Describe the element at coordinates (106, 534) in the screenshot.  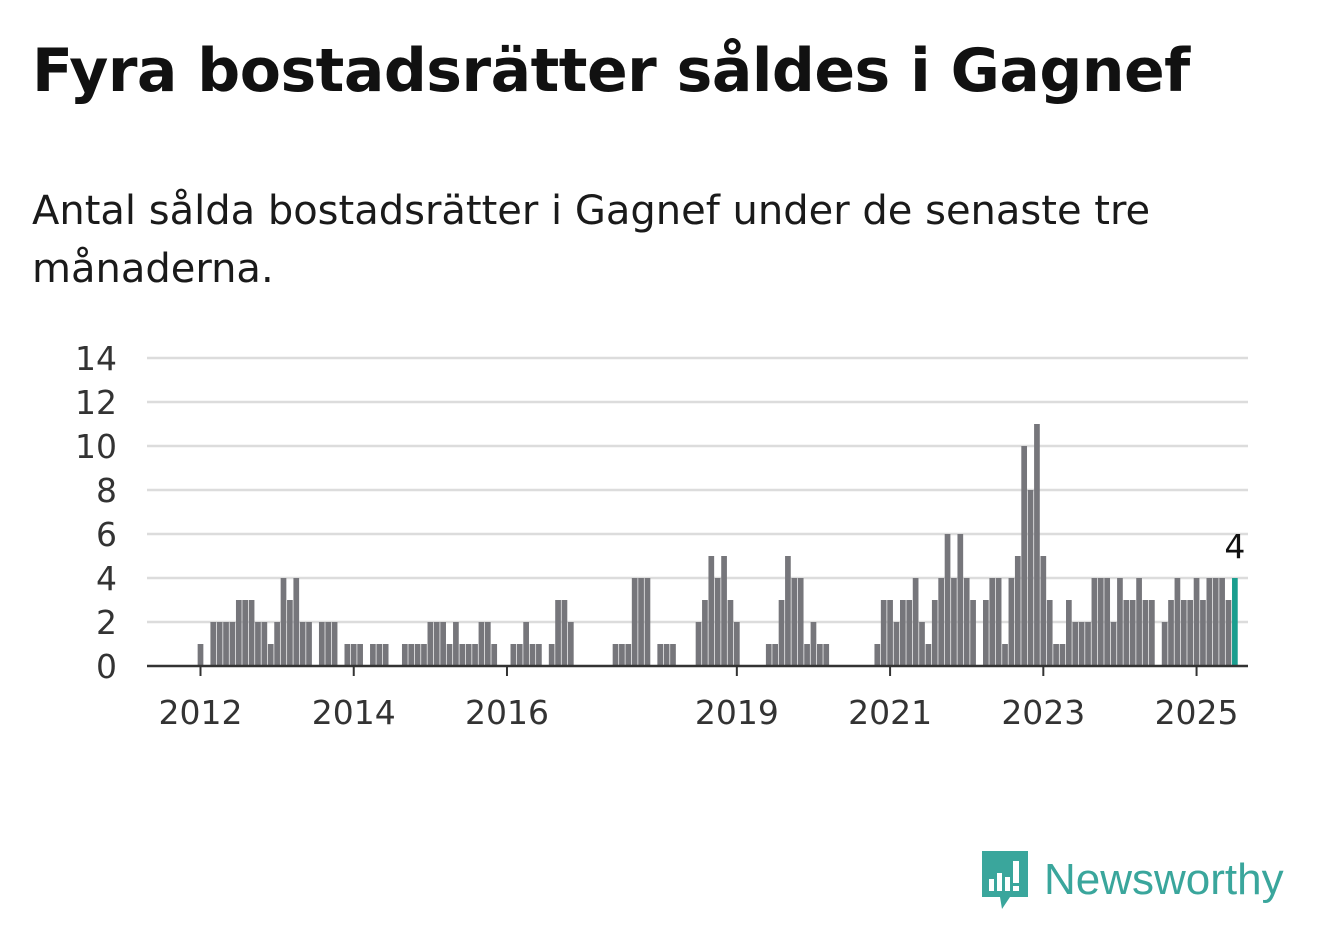
I see `y-tick-label: 6` at that location.